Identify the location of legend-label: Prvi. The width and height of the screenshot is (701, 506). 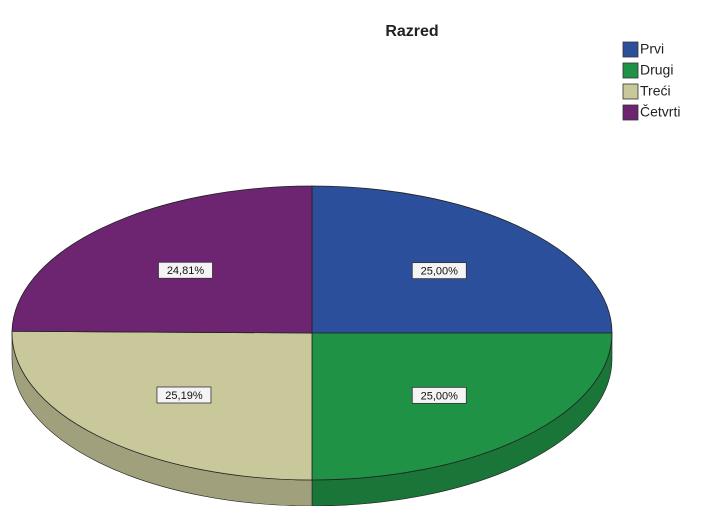
(652, 49).